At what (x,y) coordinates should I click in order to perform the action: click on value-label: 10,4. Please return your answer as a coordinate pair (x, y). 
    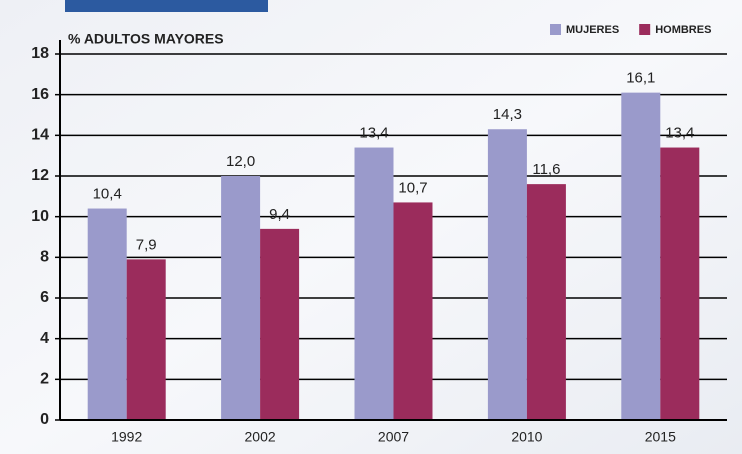
    Looking at the image, I should click on (107, 194).